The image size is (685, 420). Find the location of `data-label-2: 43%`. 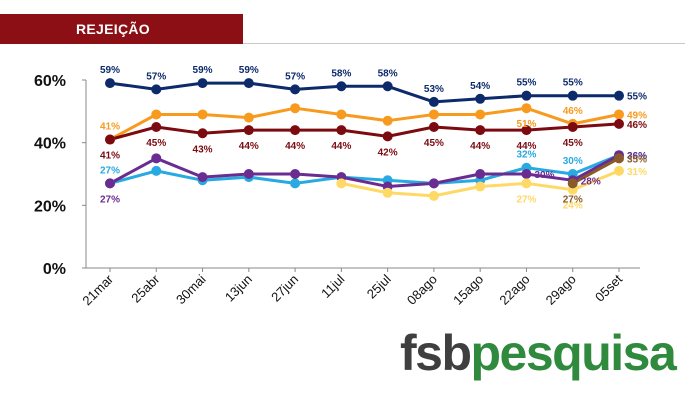

data-label-2: 43% is located at coordinates (203, 149).